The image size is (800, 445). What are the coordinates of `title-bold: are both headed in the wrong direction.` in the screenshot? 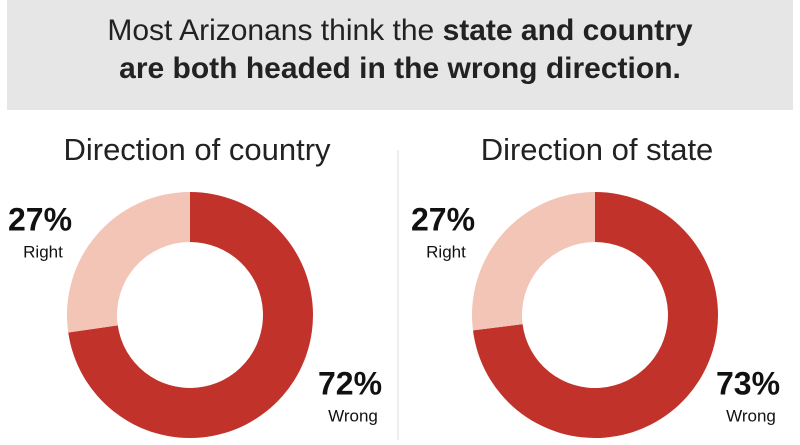 It's located at (400, 68).